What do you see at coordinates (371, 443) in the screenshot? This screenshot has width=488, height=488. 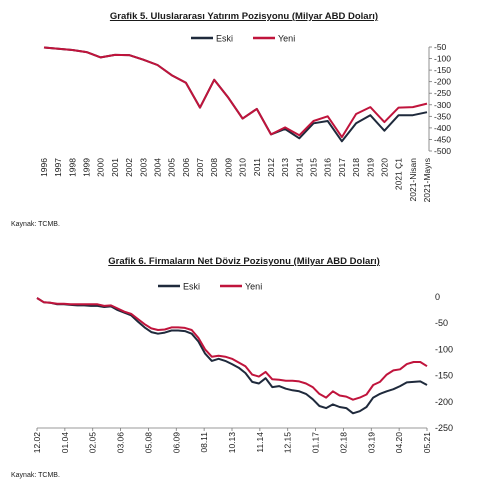 I see `chart-6-x-tick-label: 03.19` at bounding box center [371, 443].